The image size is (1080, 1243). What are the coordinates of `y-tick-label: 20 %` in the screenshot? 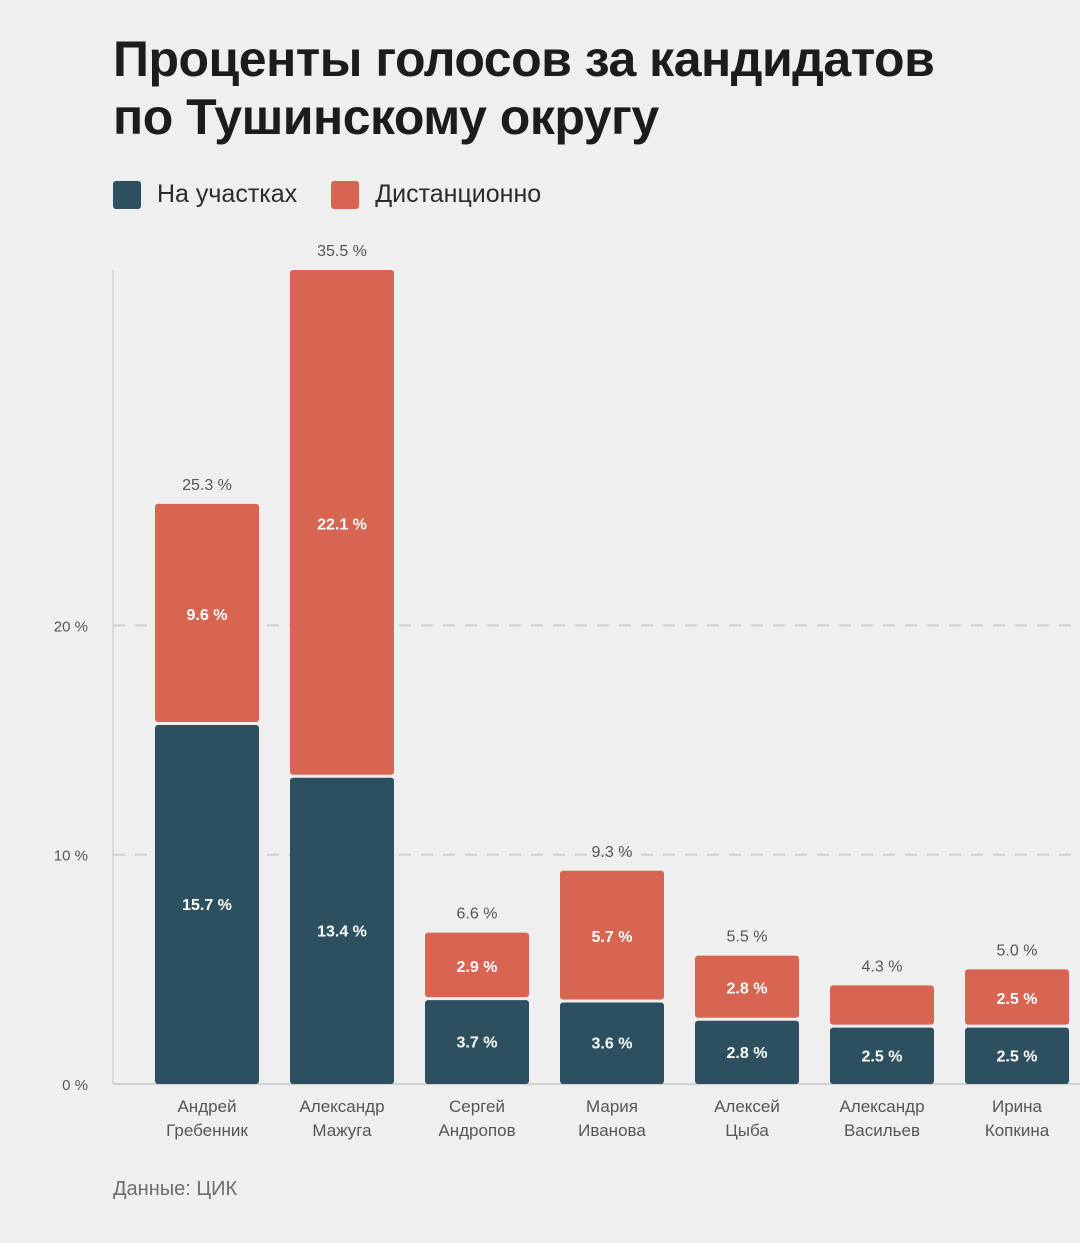 It's located at (71, 626).